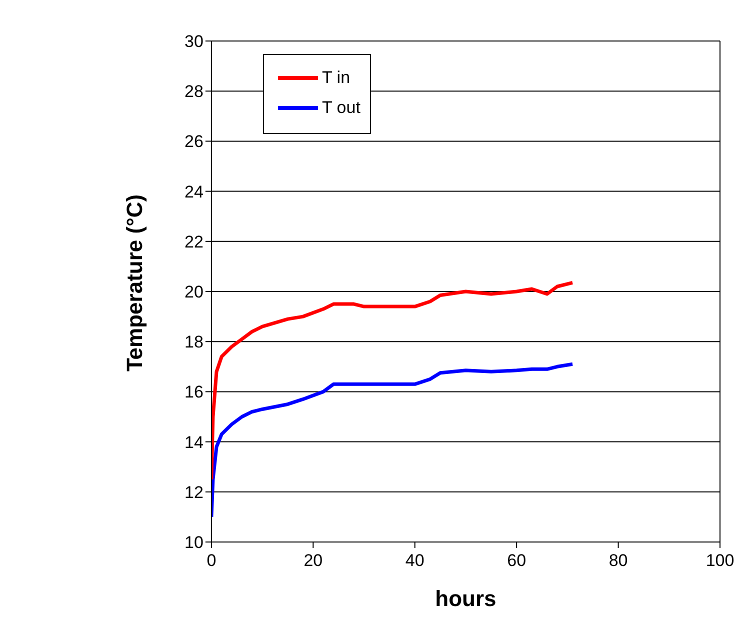  What do you see at coordinates (194, 392) in the screenshot?
I see `y-tick-label: 16` at bounding box center [194, 392].